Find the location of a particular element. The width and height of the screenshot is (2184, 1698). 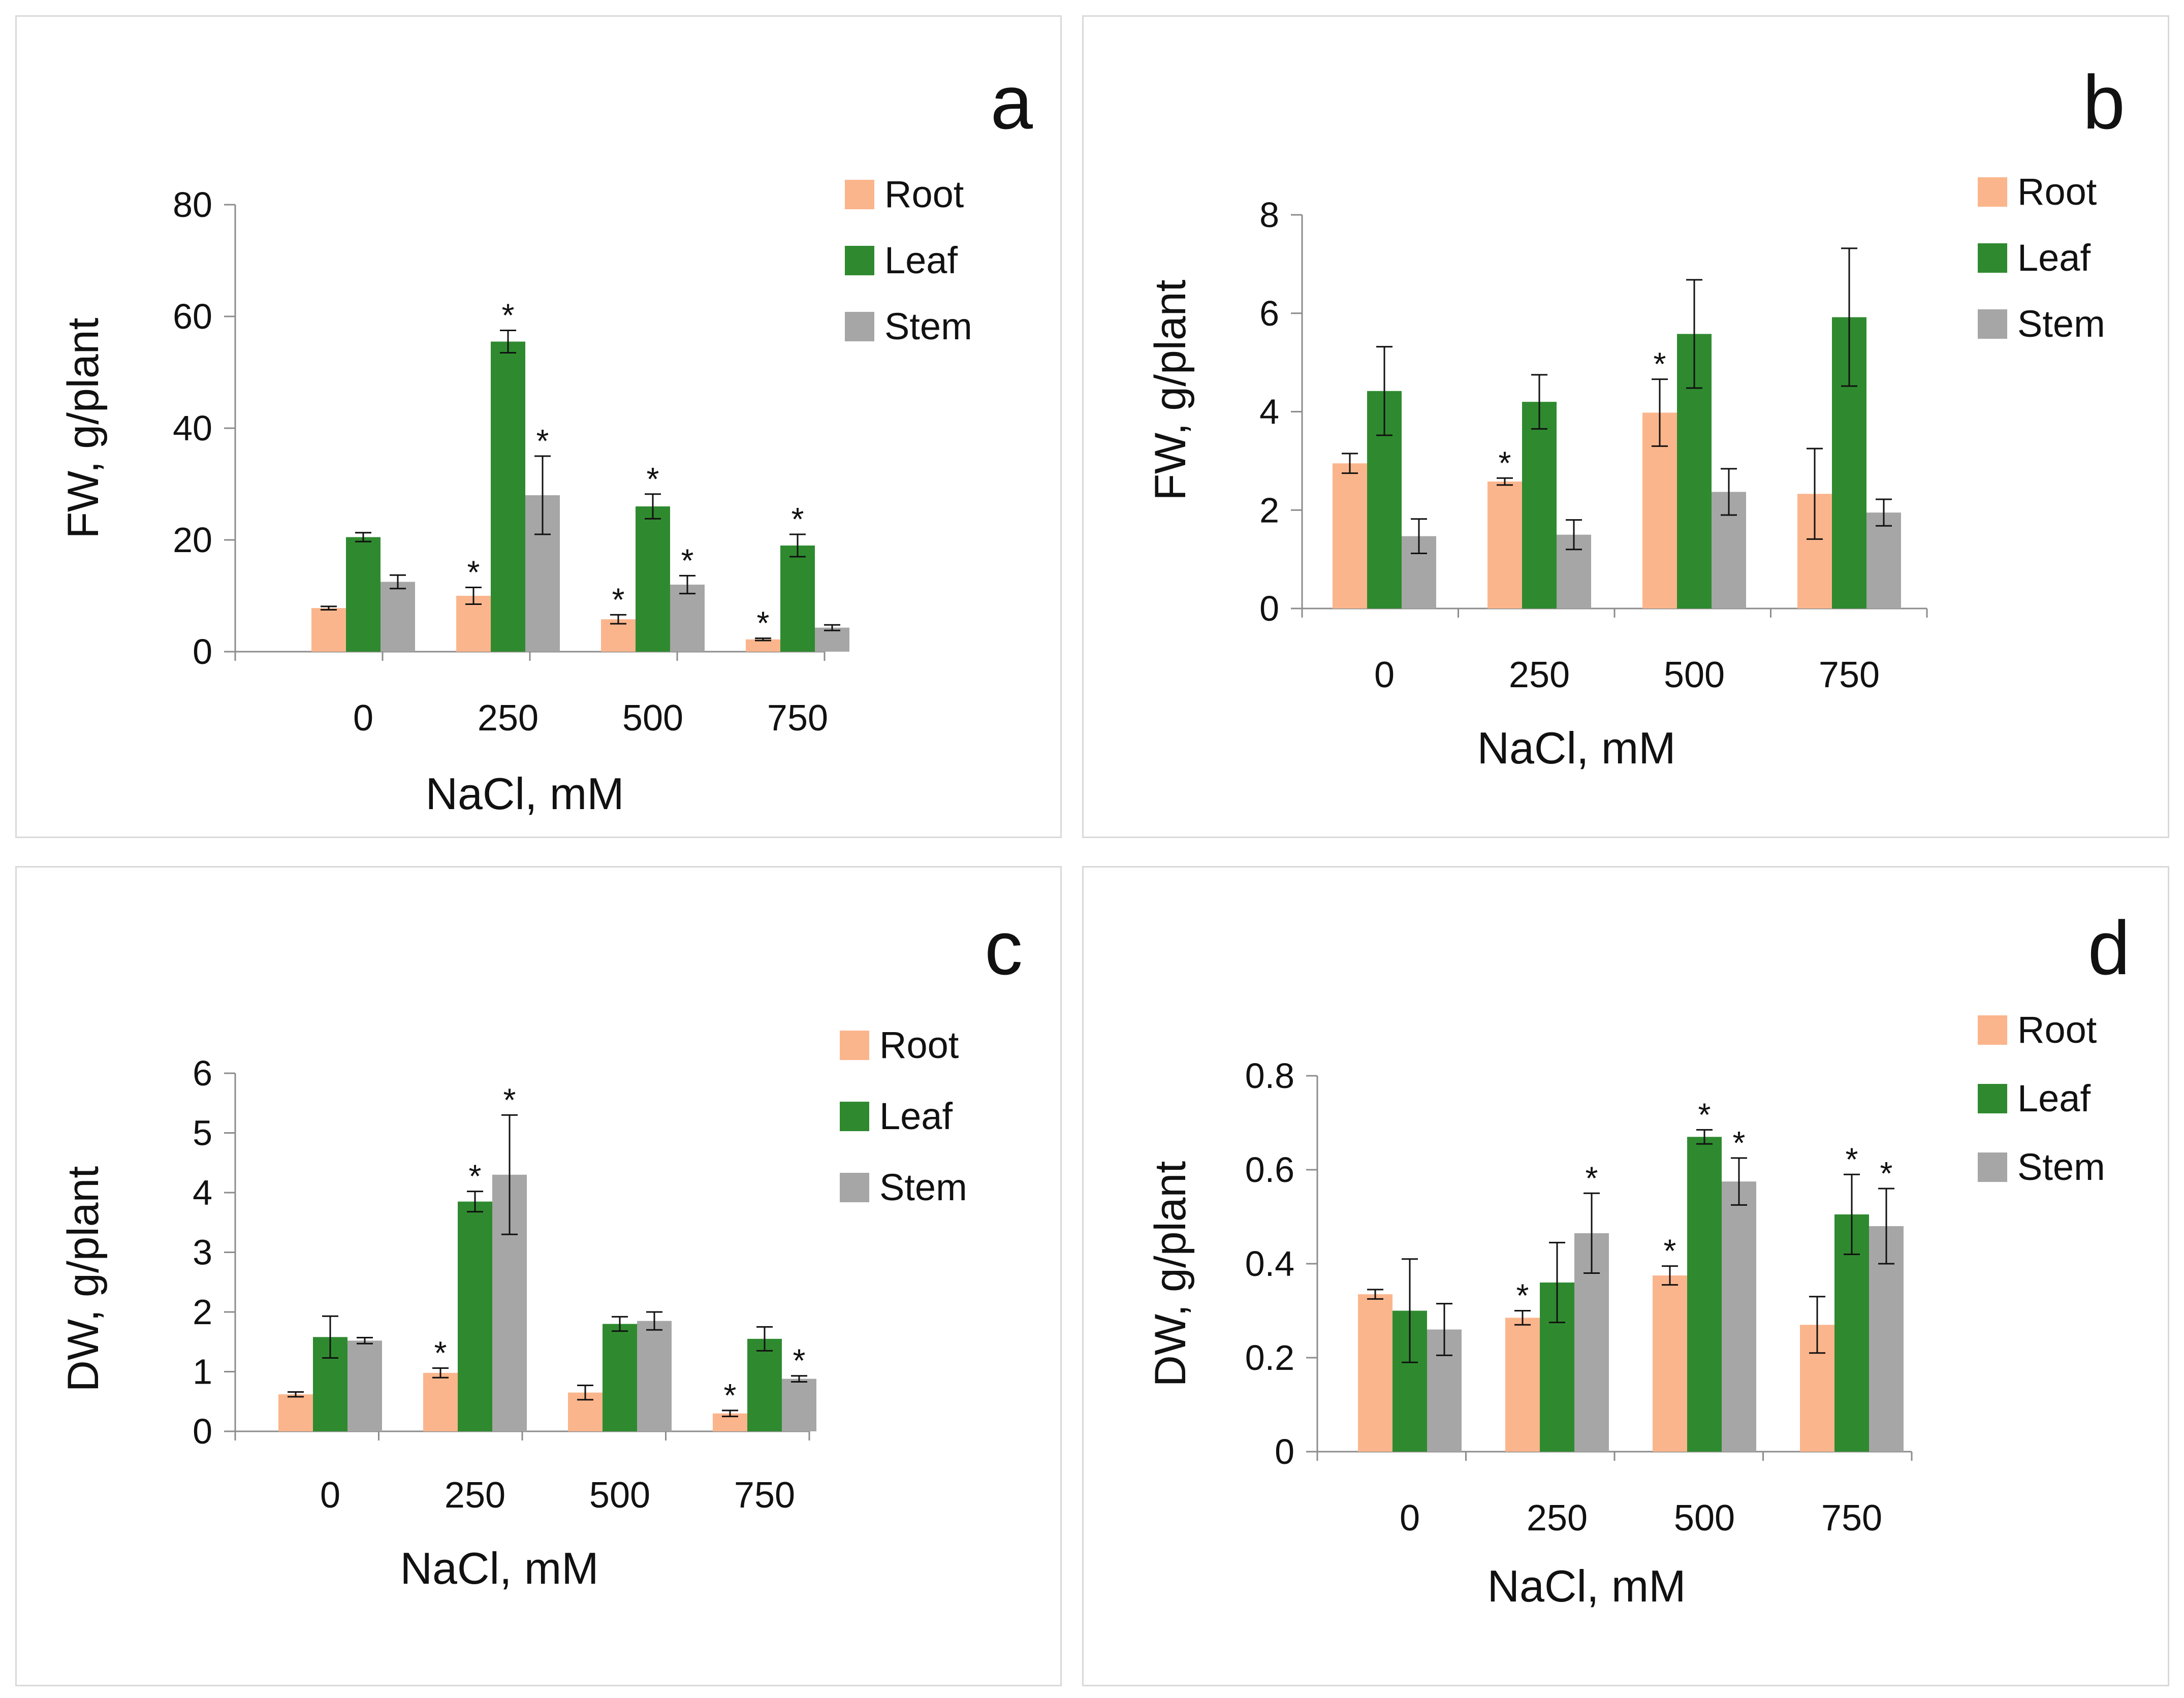

y-tick-label: 40 is located at coordinates (192, 428).